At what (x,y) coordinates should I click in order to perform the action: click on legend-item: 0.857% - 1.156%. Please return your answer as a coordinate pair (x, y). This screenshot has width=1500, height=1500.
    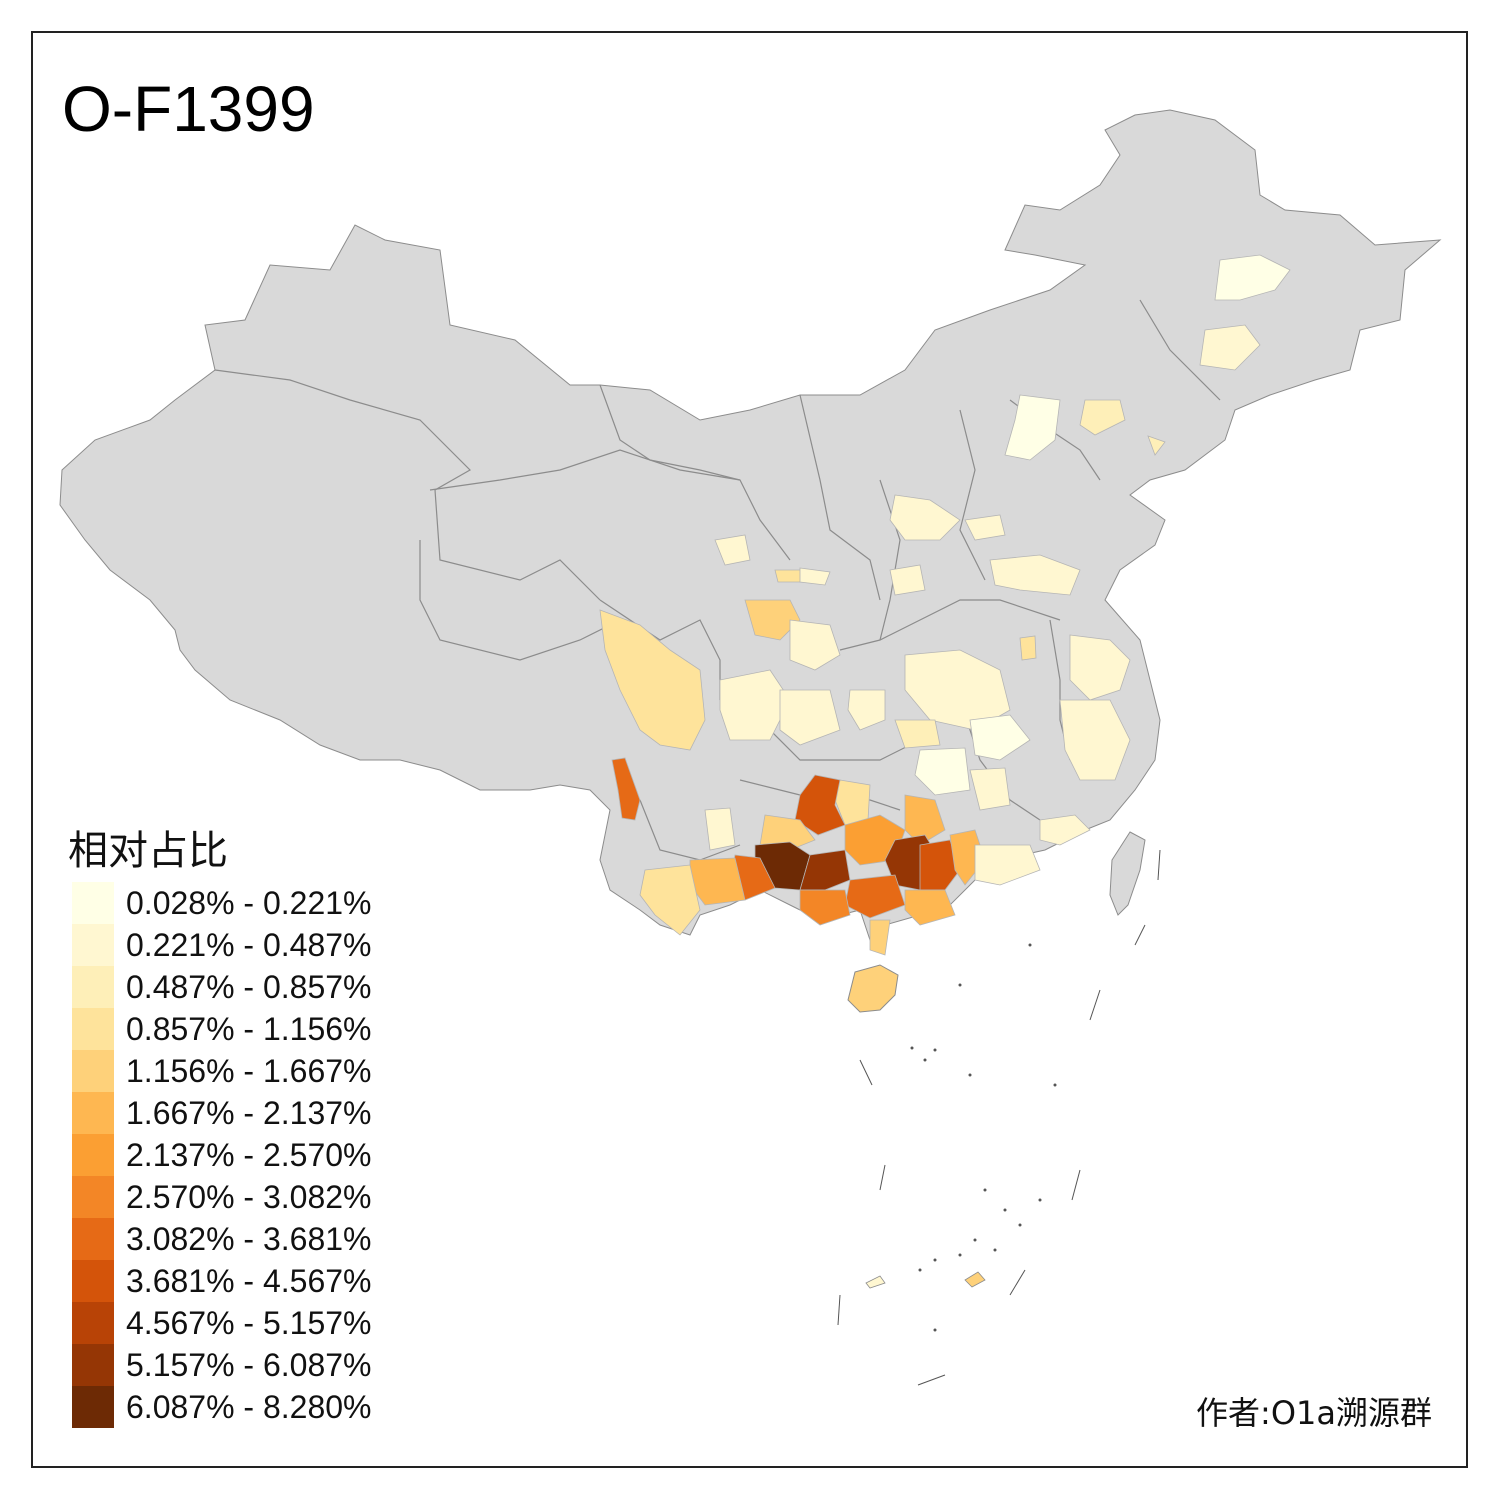
    Looking at the image, I should click on (237, 1029).